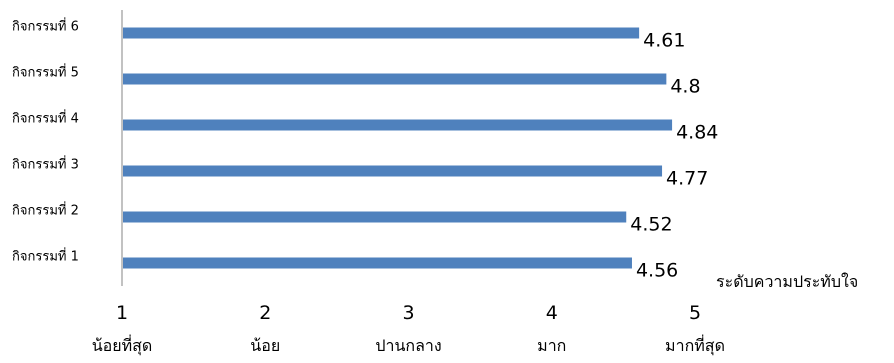 Image resolution: width=894 pixels, height=363 pixels. I want to click on x-tick-label-3: 3, so click(408, 313).